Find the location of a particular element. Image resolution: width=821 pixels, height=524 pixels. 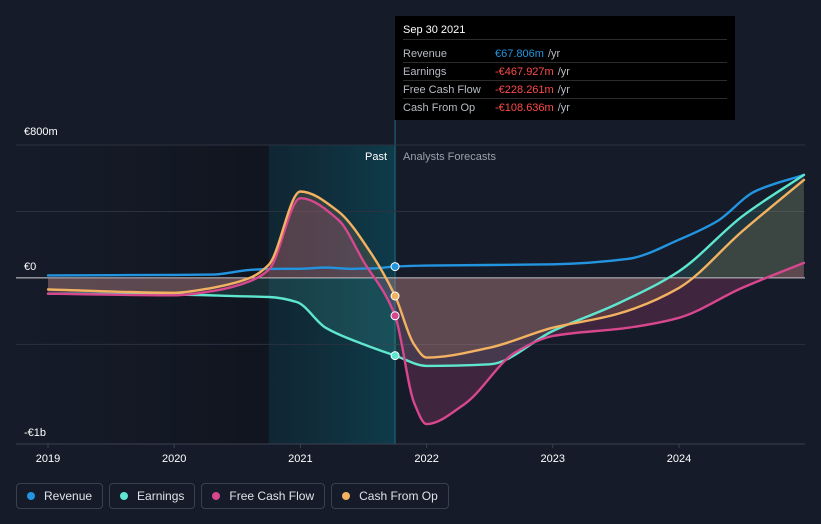

tooltip-label: Revenue is located at coordinates (425, 54).